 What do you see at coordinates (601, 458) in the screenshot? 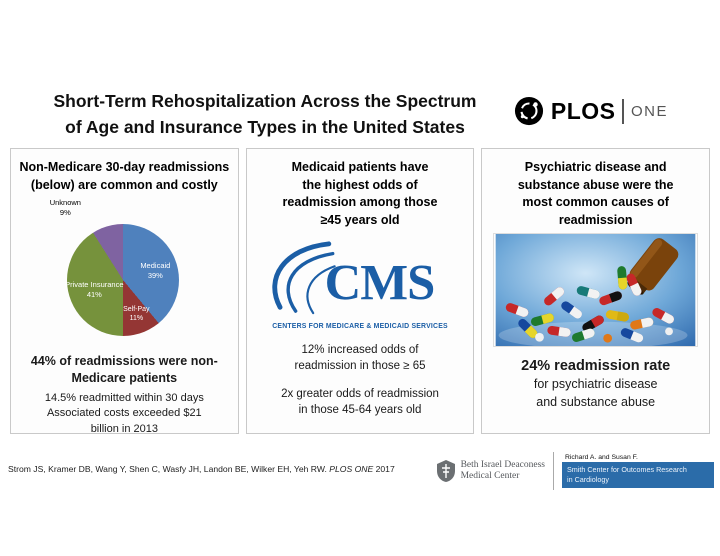
I see `smith-benefactors: Richard A. and Susan F.` at bounding box center [601, 458].